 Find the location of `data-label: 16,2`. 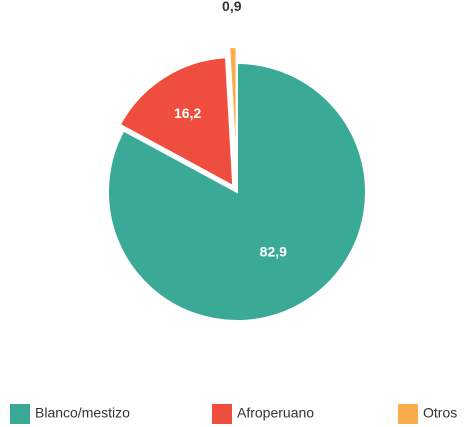

data-label: 16,2 is located at coordinates (187, 113).